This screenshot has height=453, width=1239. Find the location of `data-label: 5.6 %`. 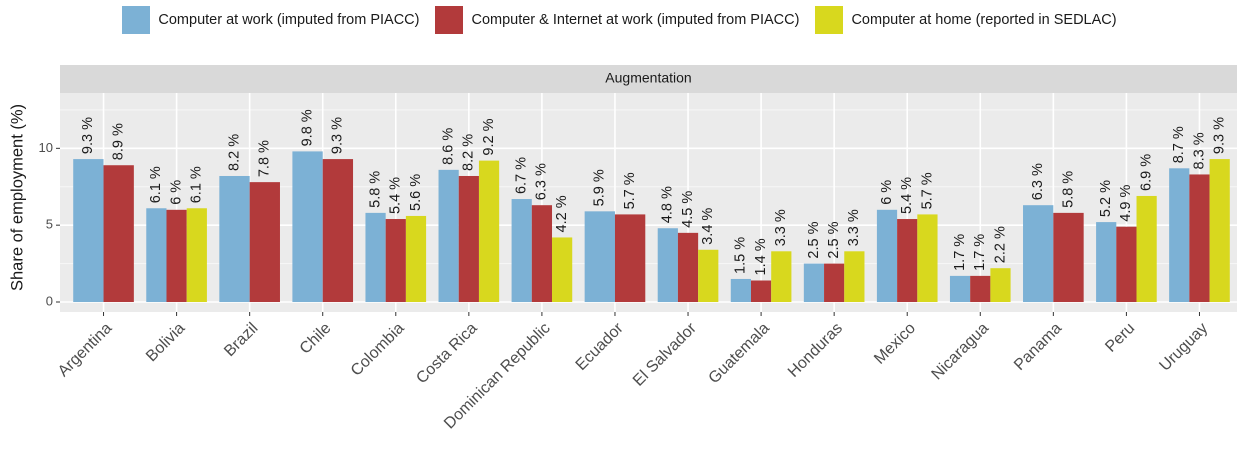

data-label: 5.6 % is located at coordinates (416, 192).